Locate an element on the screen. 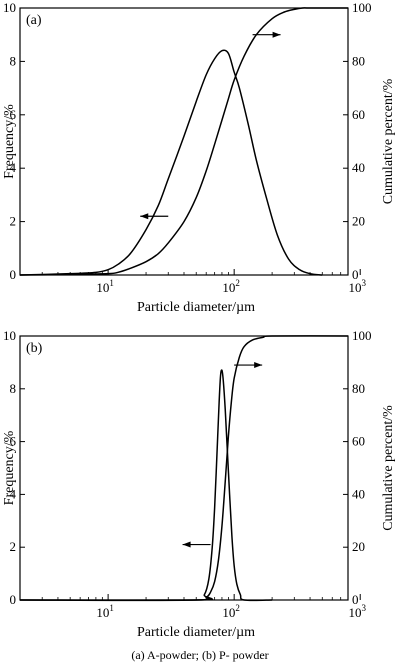 The width and height of the screenshot is (400, 672). panel-label: (a) is located at coordinates (34, 20).